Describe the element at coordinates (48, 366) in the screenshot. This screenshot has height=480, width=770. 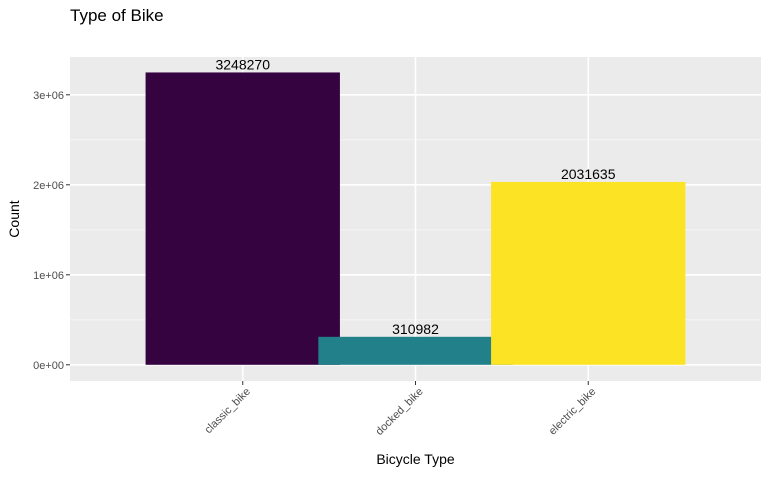
I see `y-tick-label: 0e+00` at that location.